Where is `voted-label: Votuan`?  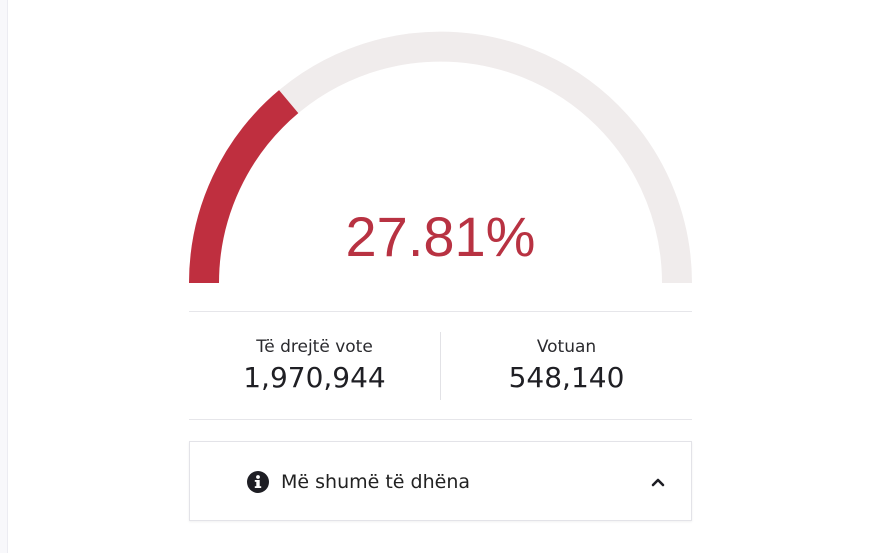
voted-label: Votuan is located at coordinates (566, 346).